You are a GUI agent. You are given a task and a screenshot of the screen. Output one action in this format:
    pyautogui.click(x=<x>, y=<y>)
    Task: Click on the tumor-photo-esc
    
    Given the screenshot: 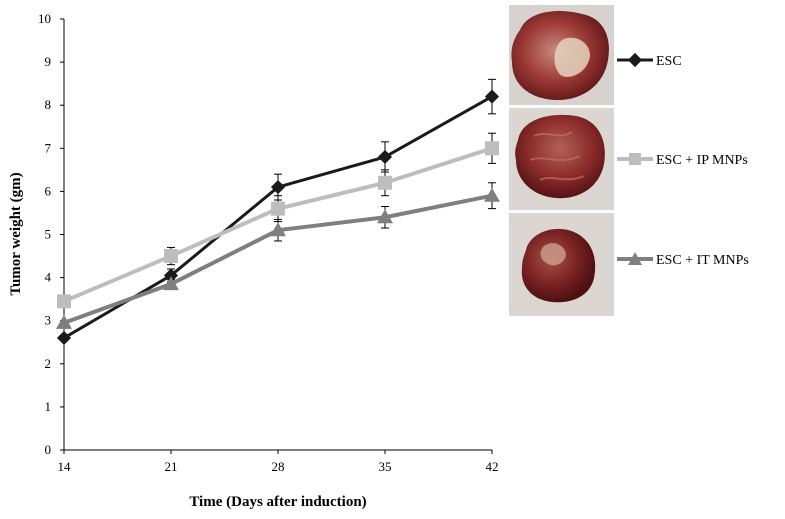 What is the action you would take?
    pyautogui.click(x=561, y=55)
    